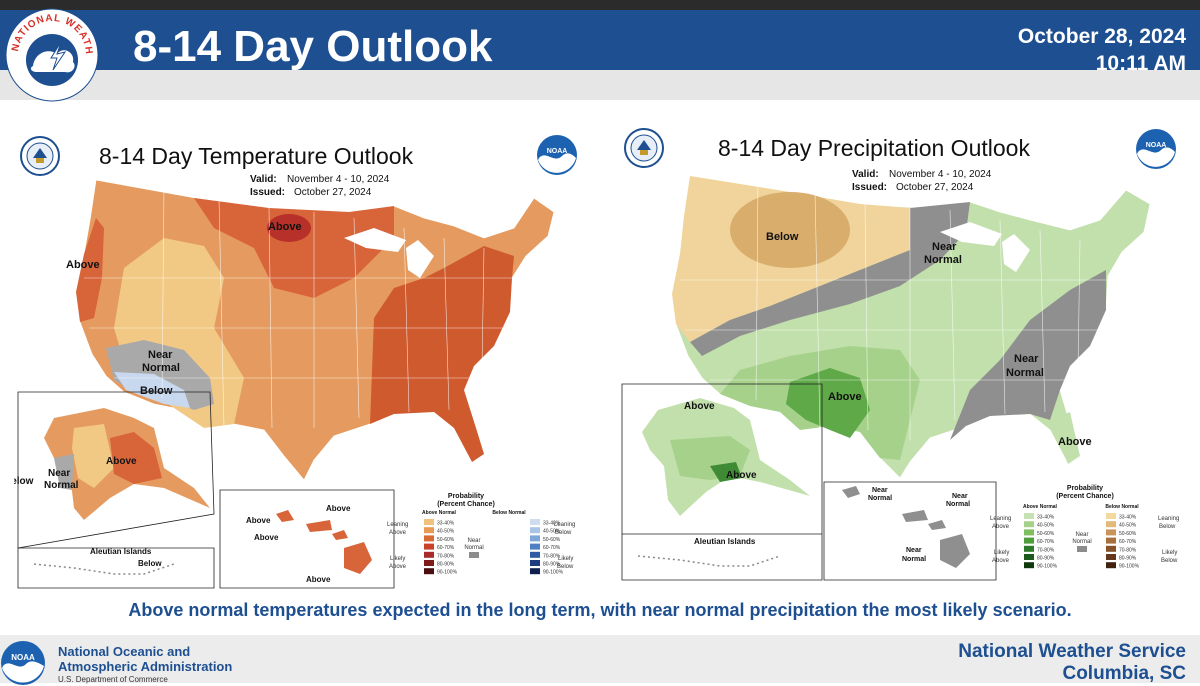  I want to click on precip-label-near1a: Near, so click(944, 247).